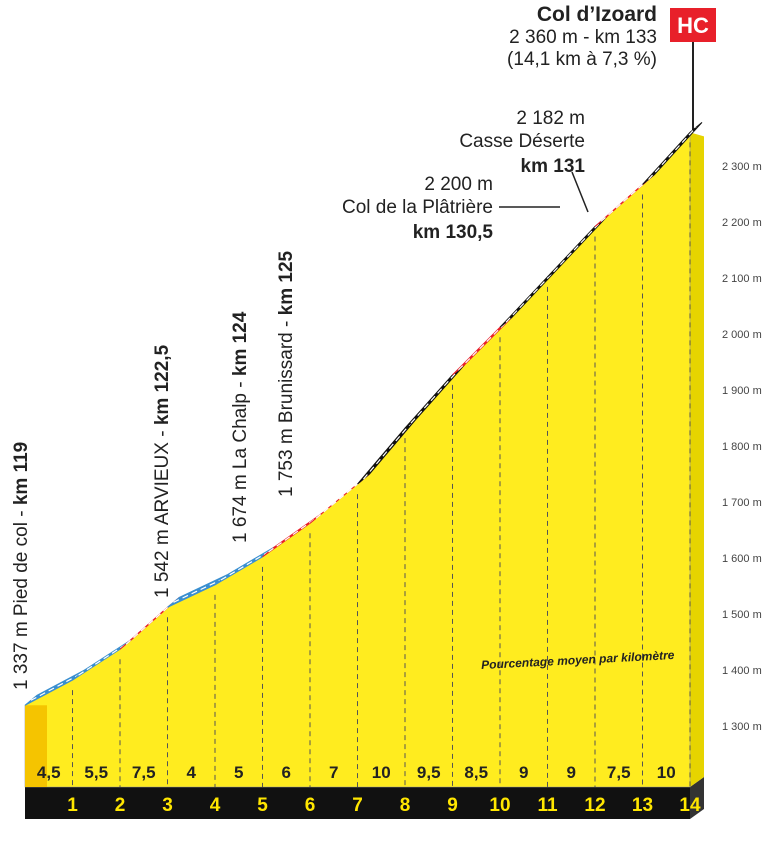 This screenshot has width=782, height=851. What do you see at coordinates (162, 384) in the screenshot?
I see `annotation-km: km 122,5` at bounding box center [162, 384].